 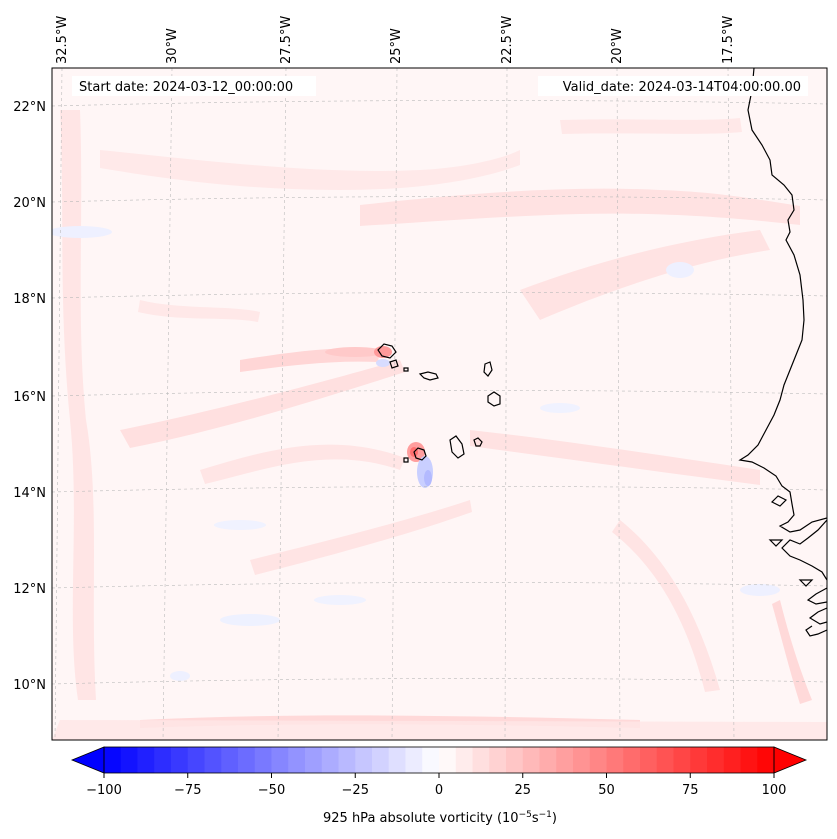 I want to click on parallel-20n, so click(x=439, y=199).